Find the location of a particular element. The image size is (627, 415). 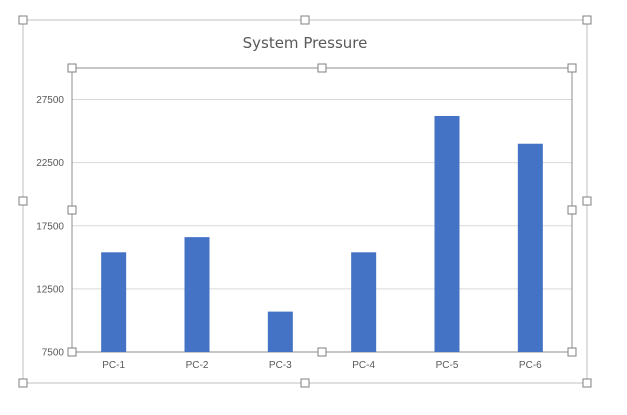

y-axis-ticks: 7500 12500 17500 22500 27500 is located at coordinates (50, 226).